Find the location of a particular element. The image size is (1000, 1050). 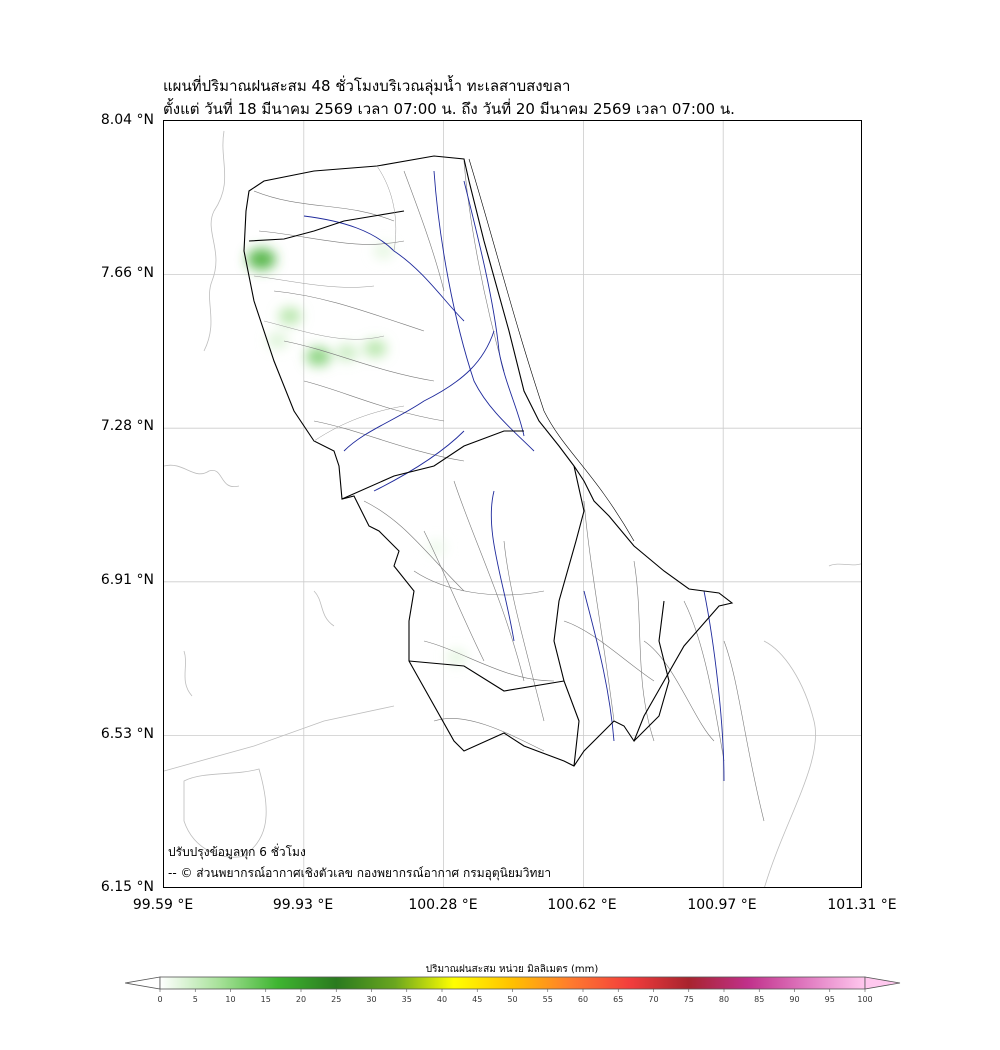

colorbar-tick-label: 30 is located at coordinates (371, 999).